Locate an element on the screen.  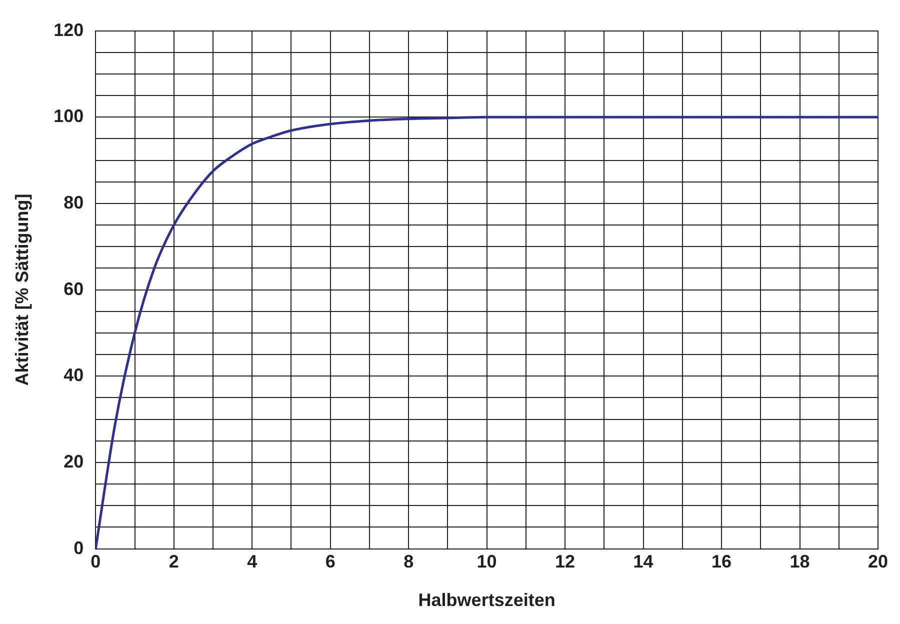
y-tick-label: 40 is located at coordinates (74, 375).